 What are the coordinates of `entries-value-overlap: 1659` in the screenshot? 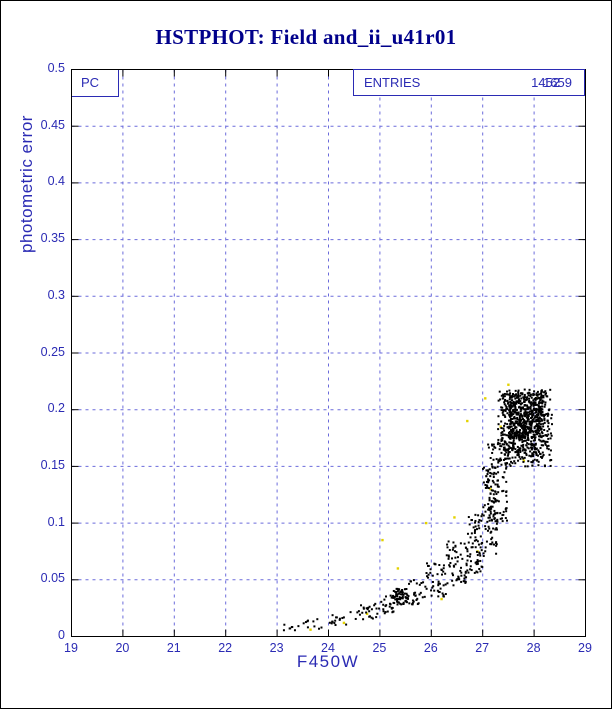 It's located at (557, 82).